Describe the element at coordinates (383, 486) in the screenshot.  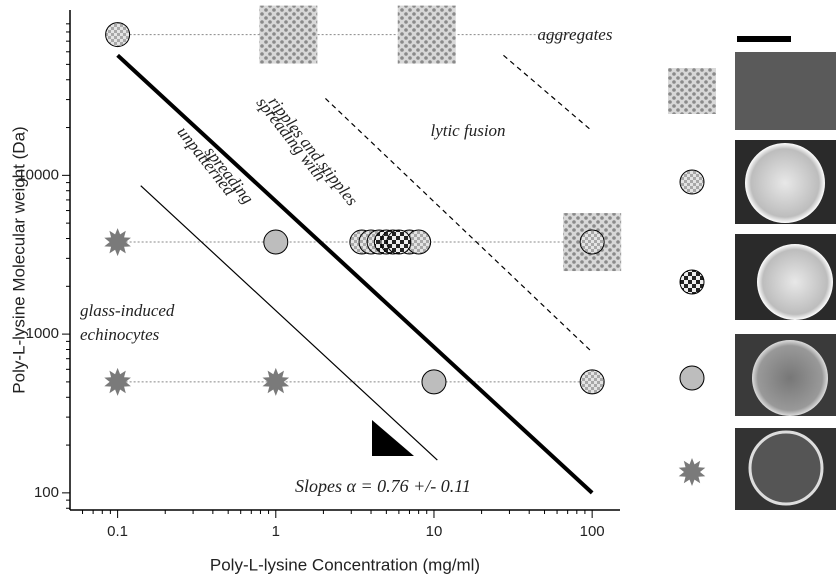
I see `annotation: Slopes α = 0.76 +/- 0.11` at that location.